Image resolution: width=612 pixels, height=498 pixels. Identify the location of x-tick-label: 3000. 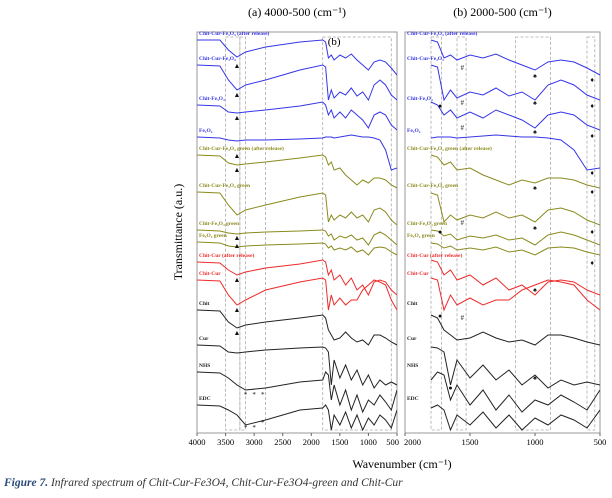
(254, 442).